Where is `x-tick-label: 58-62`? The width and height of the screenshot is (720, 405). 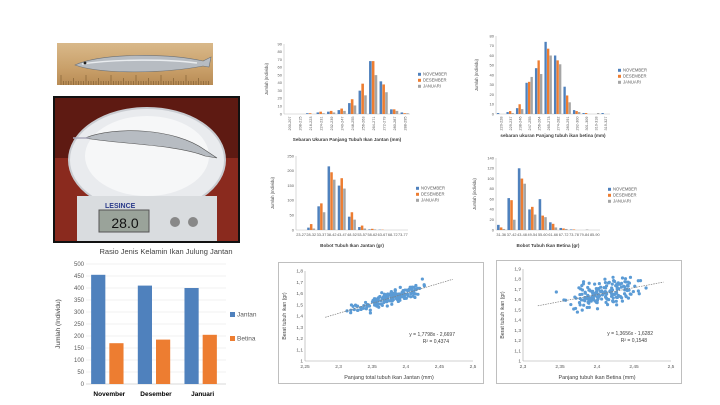
x-tick-label: 58-62 is located at coordinates (373, 235).